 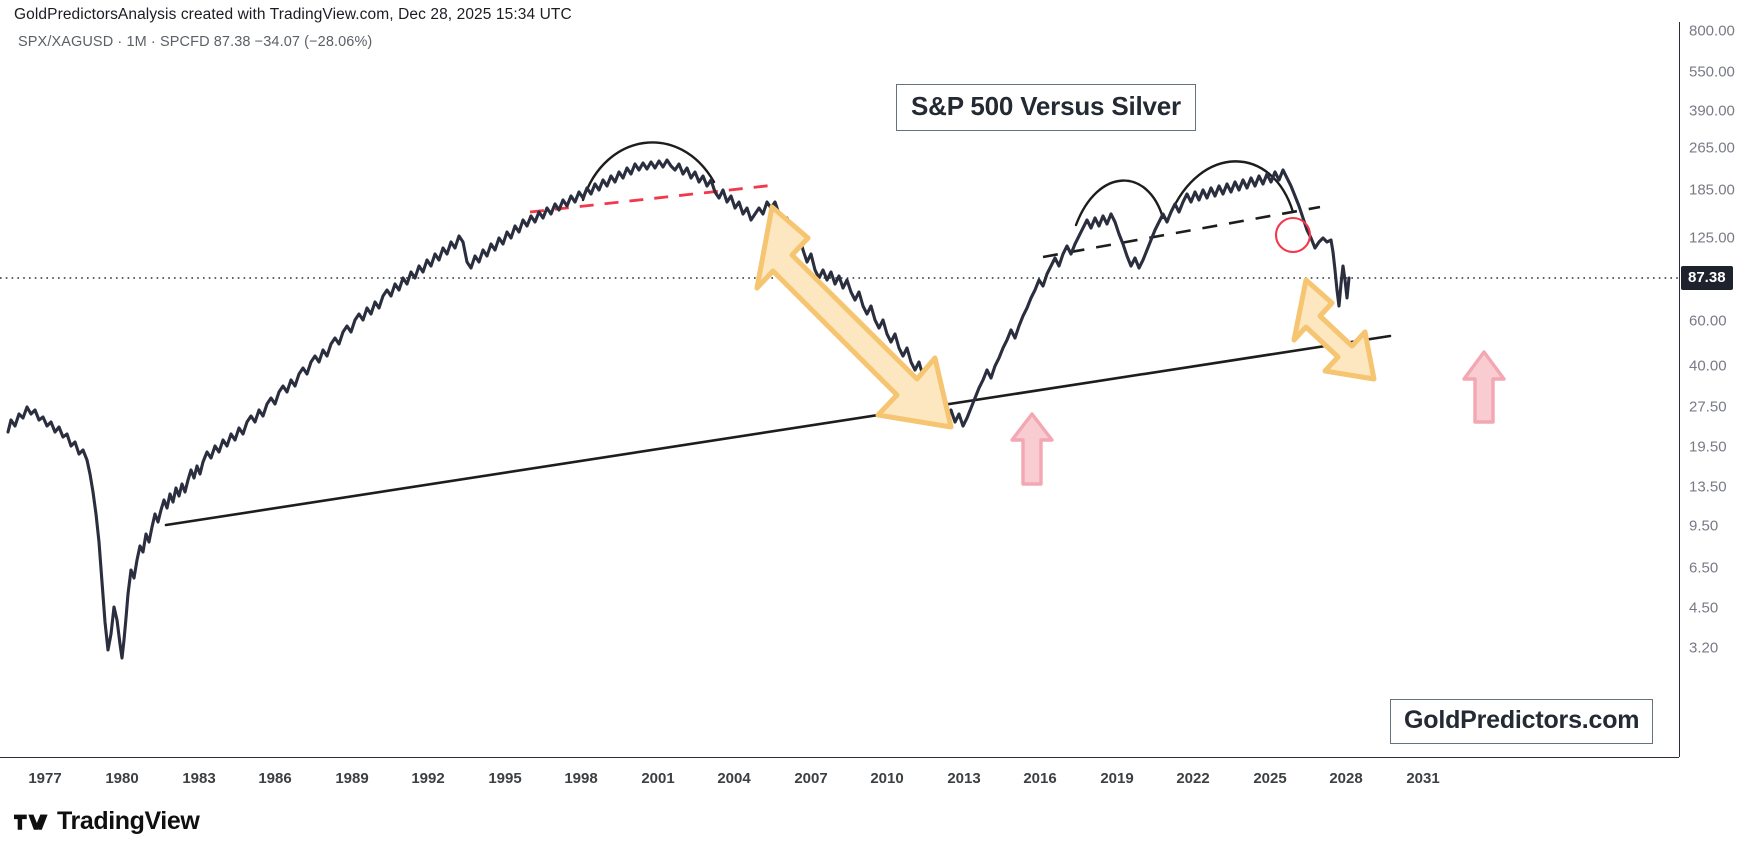 What do you see at coordinates (275, 778) in the screenshot?
I see `time-tick: 1986` at bounding box center [275, 778].